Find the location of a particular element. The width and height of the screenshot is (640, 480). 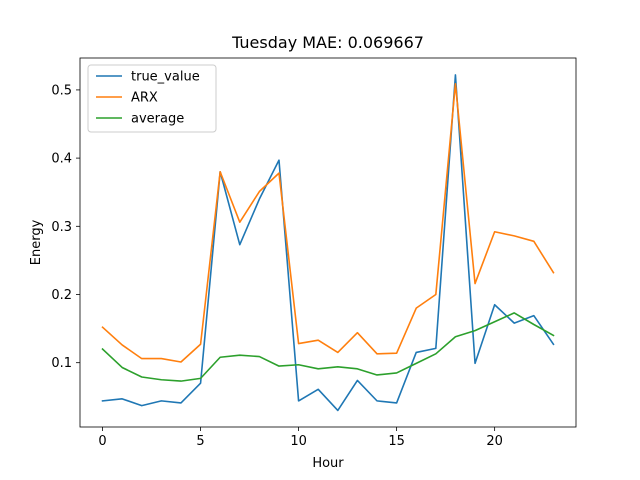

legend-box is located at coordinates (152, 98).